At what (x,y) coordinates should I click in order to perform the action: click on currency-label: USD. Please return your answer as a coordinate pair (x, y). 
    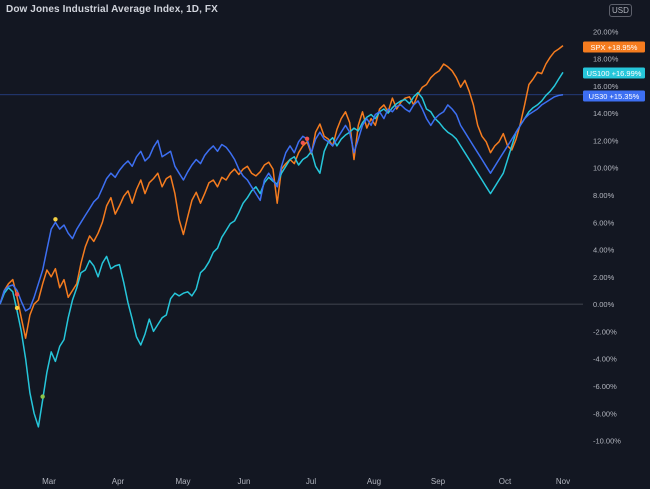
    Looking at the image, I should click on (620, 10).